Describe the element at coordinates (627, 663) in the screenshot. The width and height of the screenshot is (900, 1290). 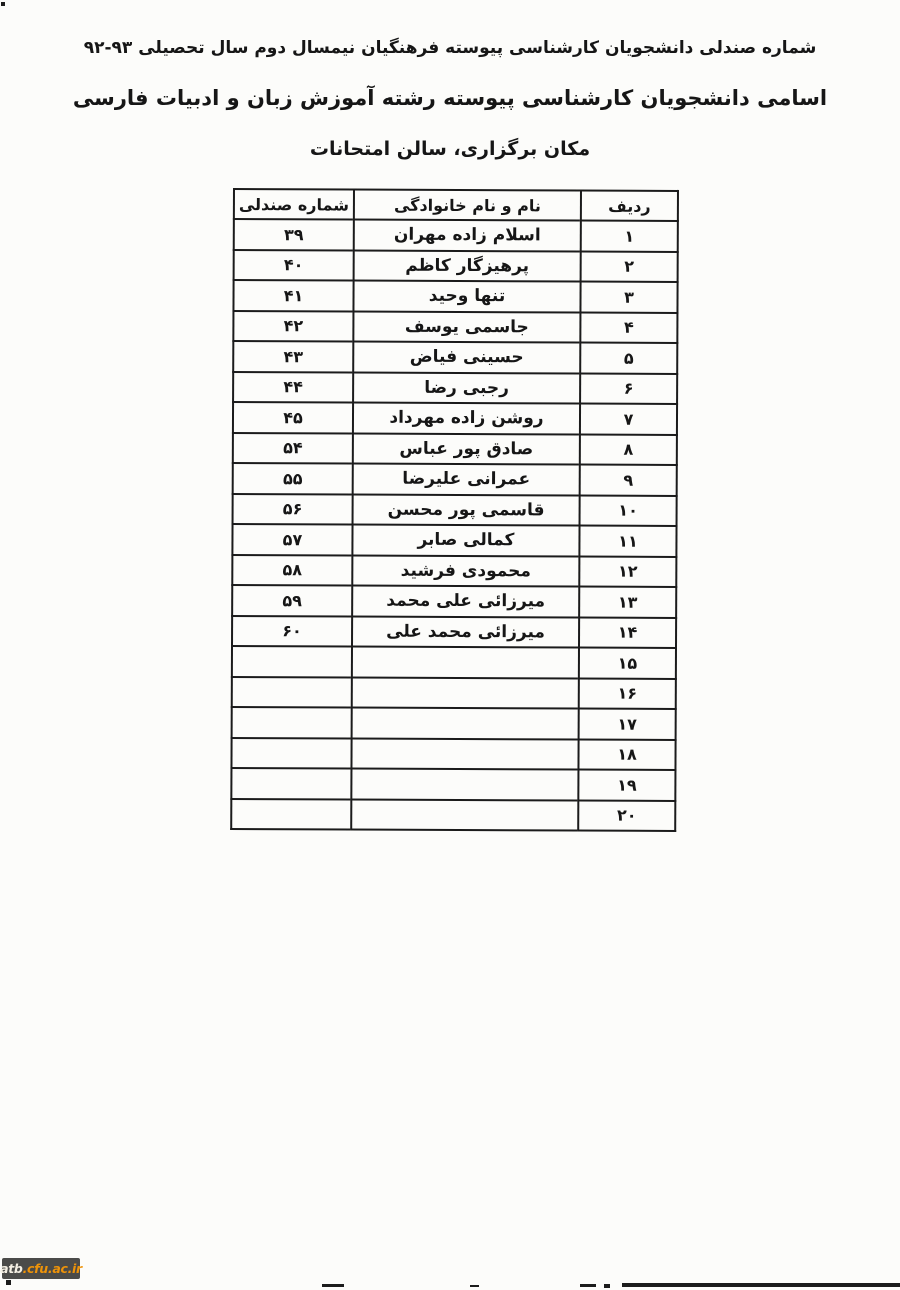
I see `radif-cell: ۱۵` at that location.